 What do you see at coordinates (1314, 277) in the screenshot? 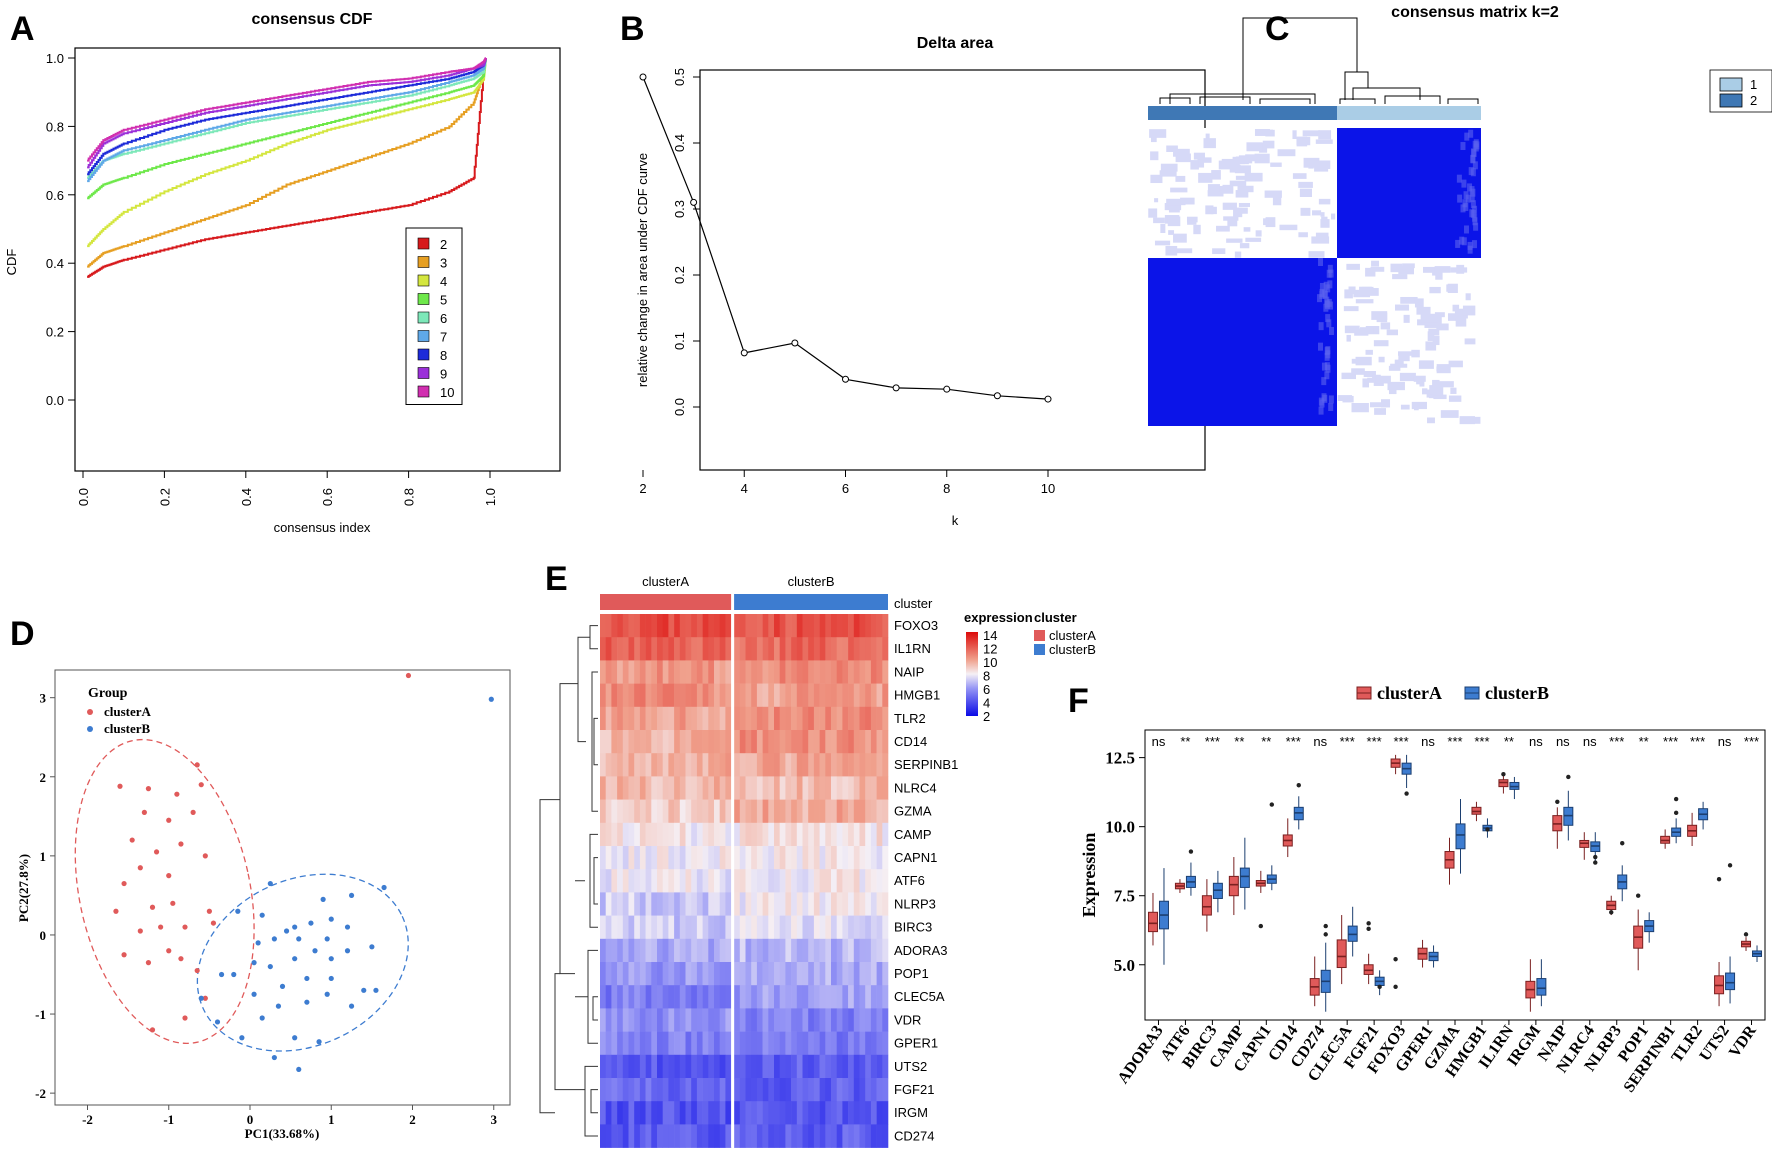
I see `panel-c-matrix` at bounding box center [1314, 277].